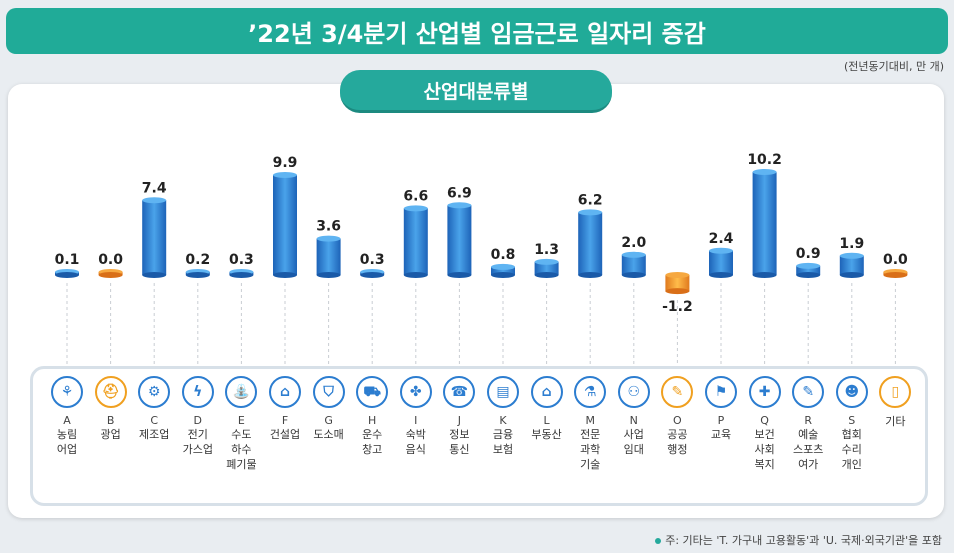  Describe the element at coordinates (764, 160) in the screenshot. I see `value-label: 10.2` at that location.